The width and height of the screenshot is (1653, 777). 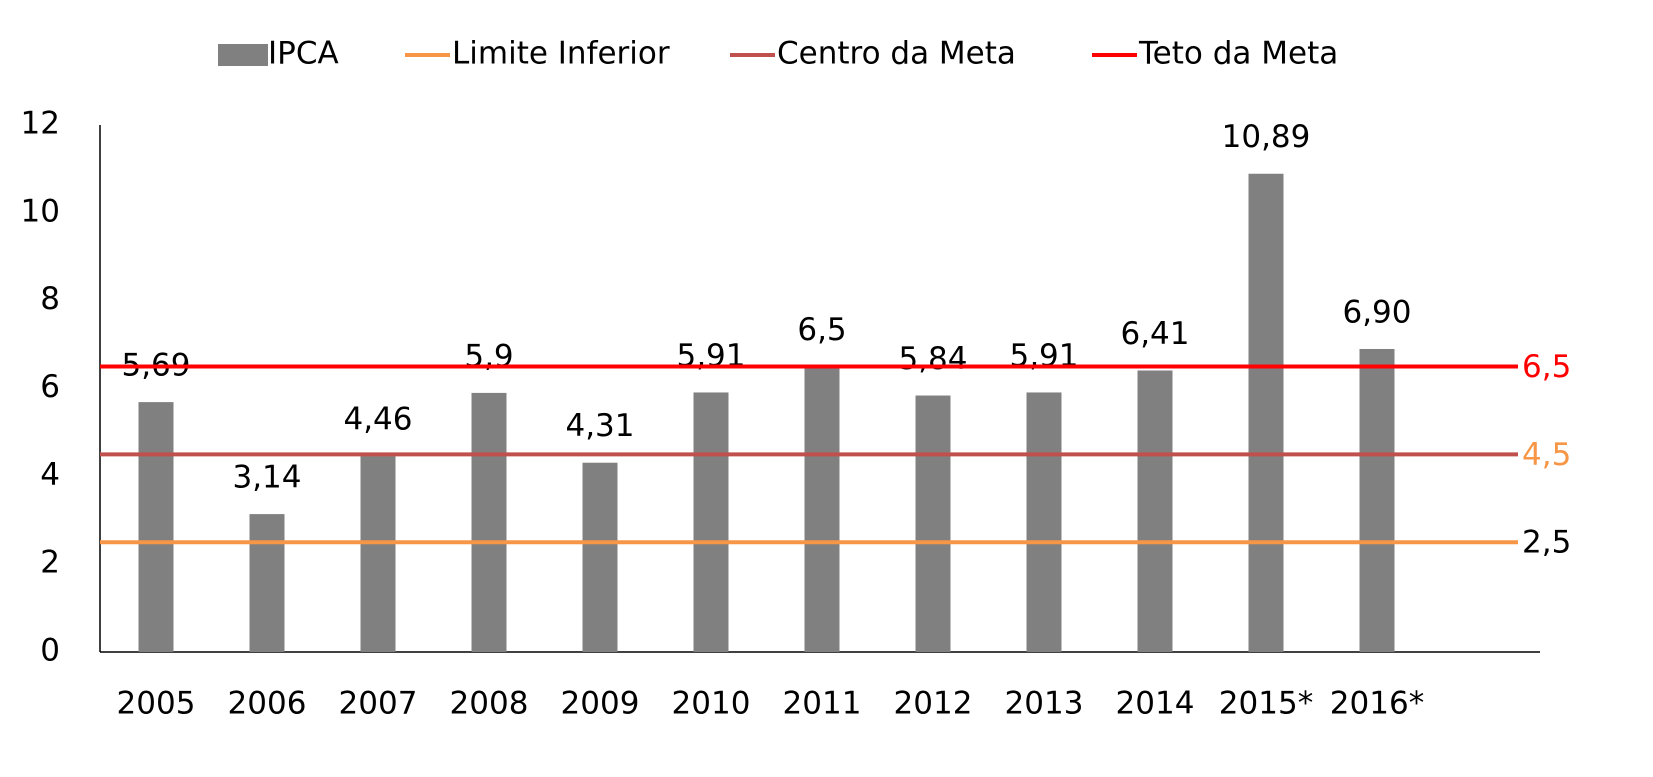 What do you see at coordinates (1546, 455) in the screenshot?
I see `end-label: 4,5` at bounding box center [1546, 455].